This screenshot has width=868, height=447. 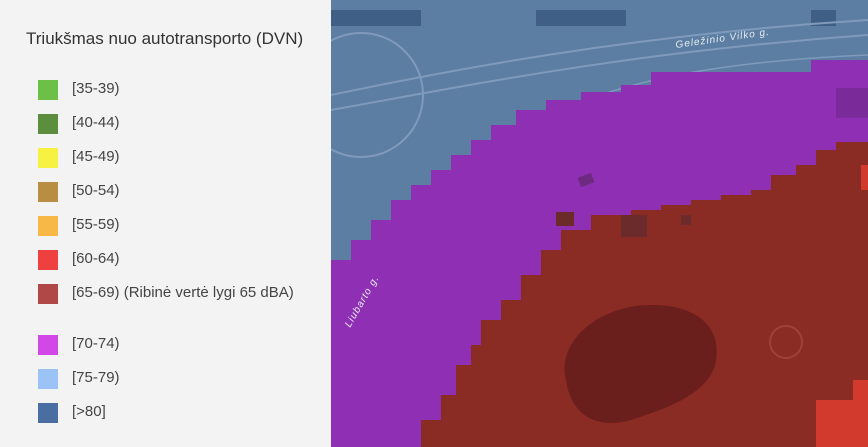 I want to click on legend-item: [75-79), so click(x=178, y=385).